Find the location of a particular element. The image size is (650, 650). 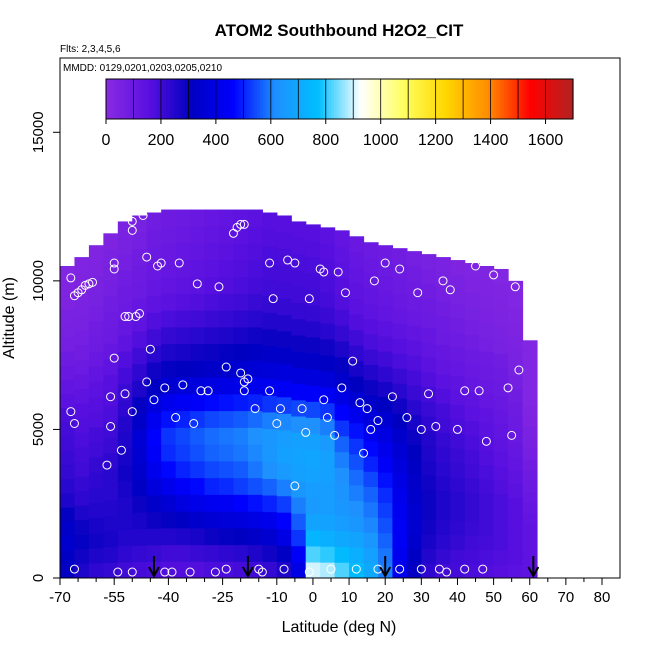

down-arrow-head is located at coordinates (533, 572).